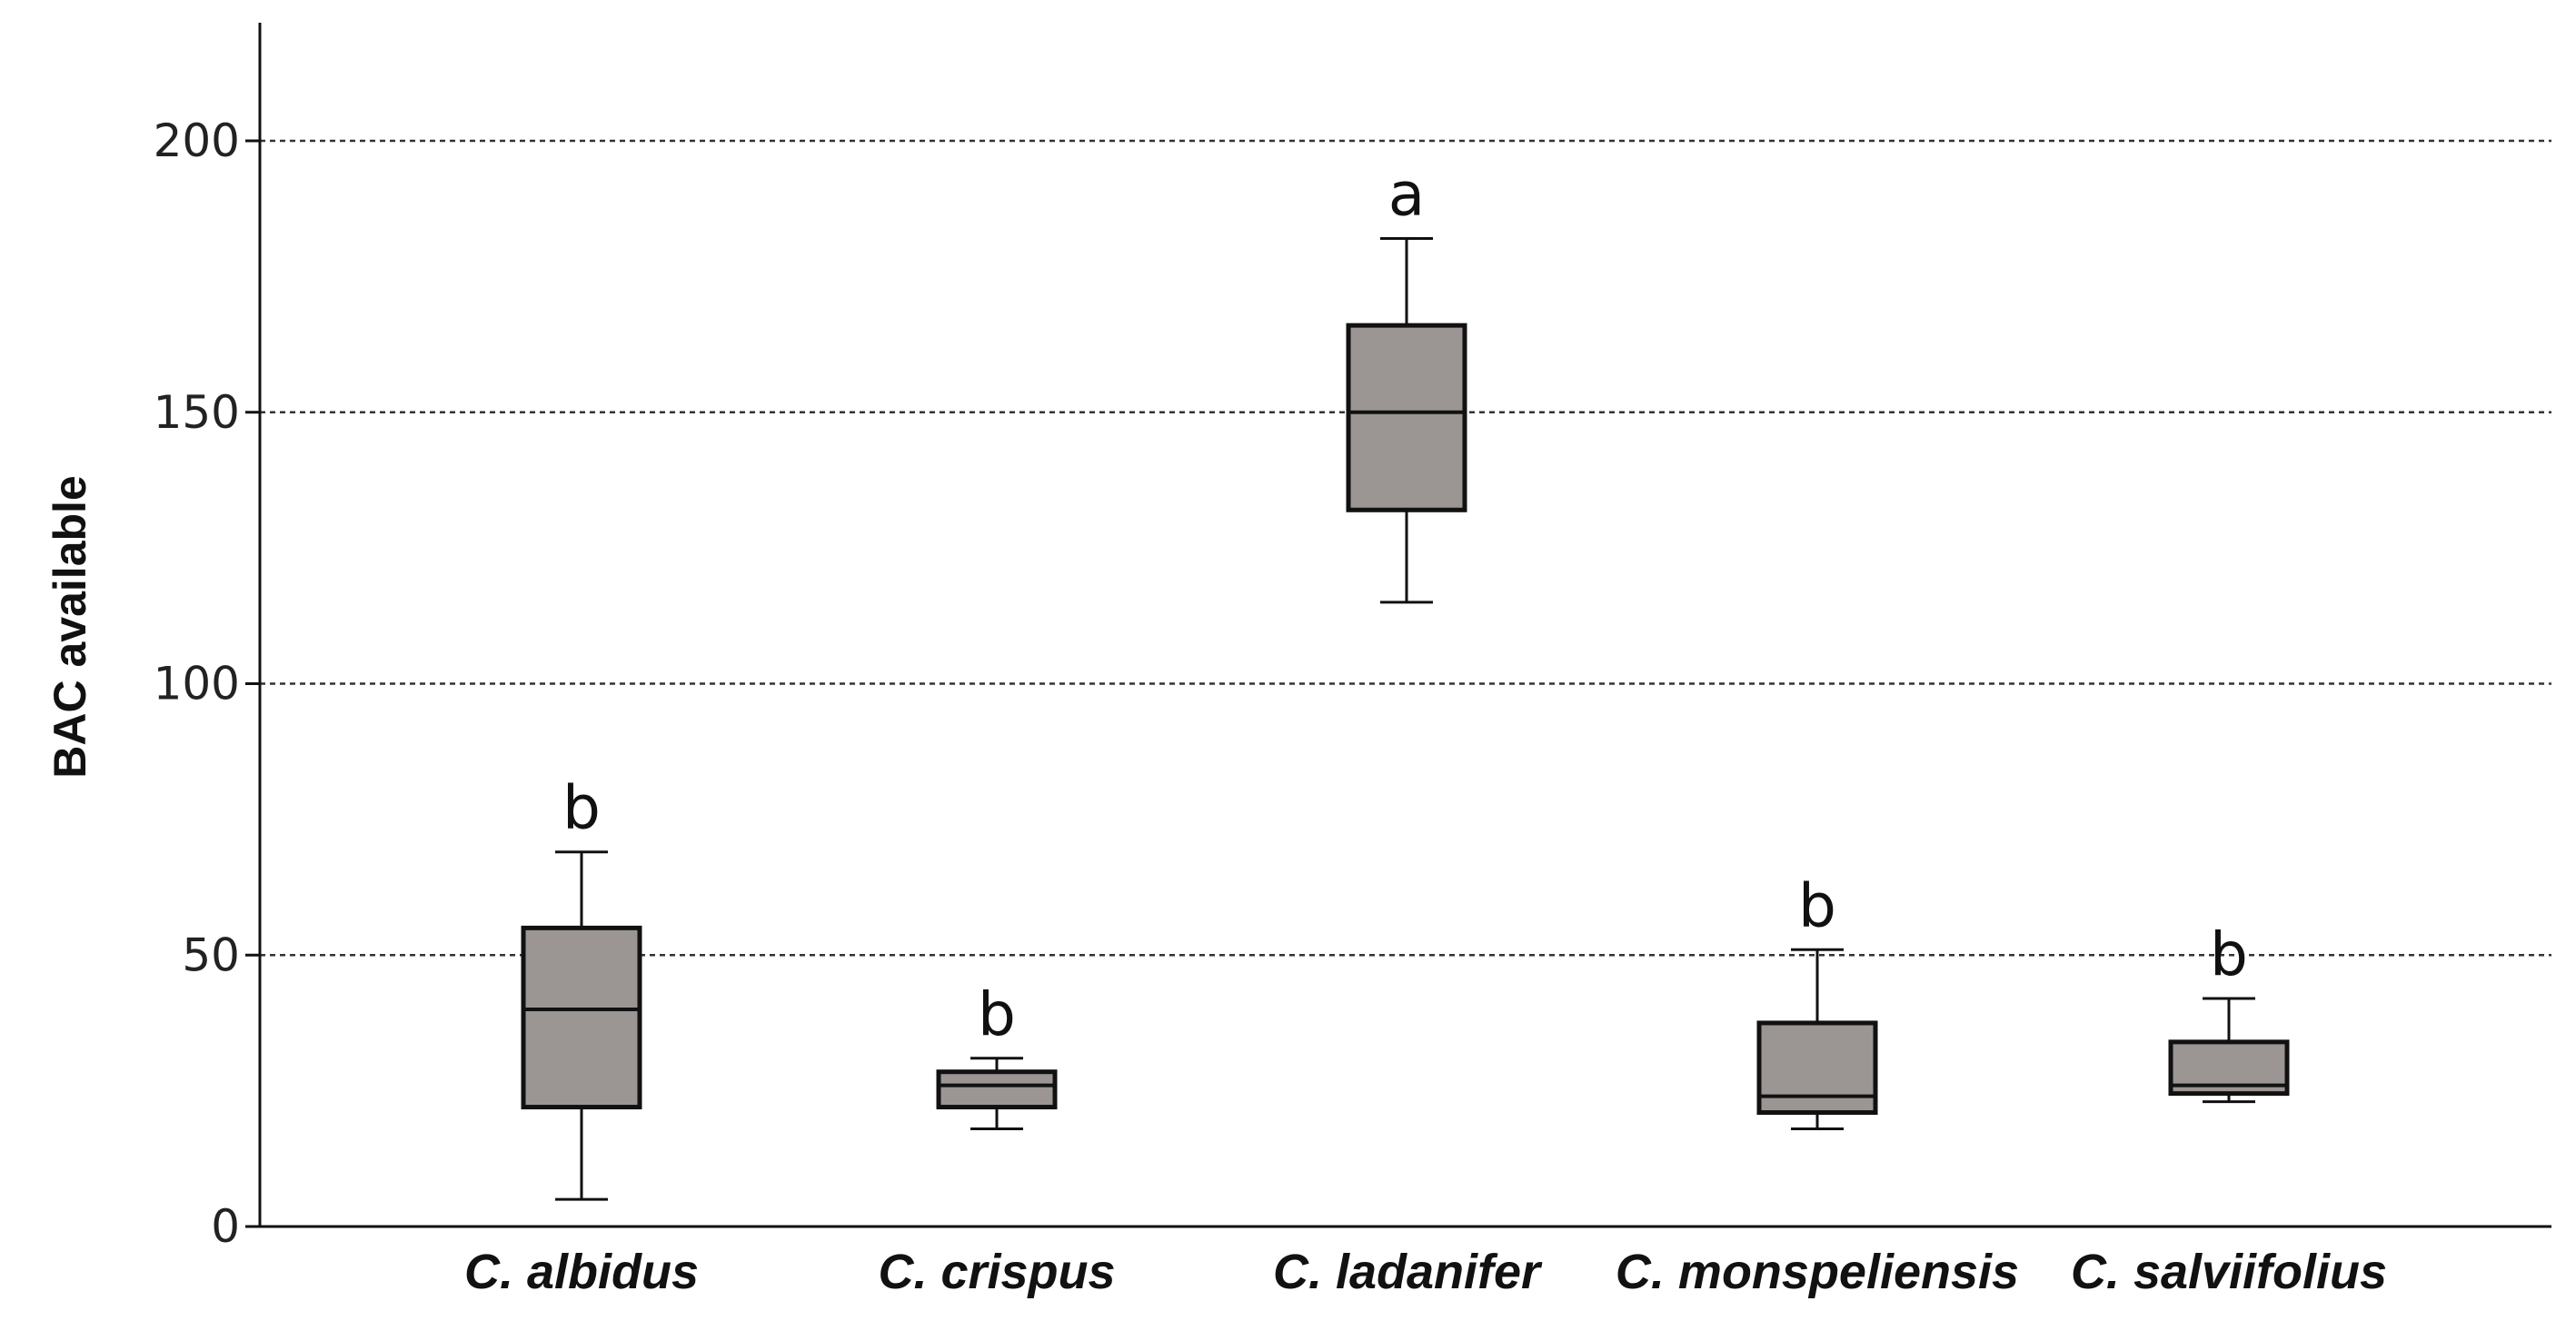  I want to click on y-tick-label-200: 200, so click(197, 140).